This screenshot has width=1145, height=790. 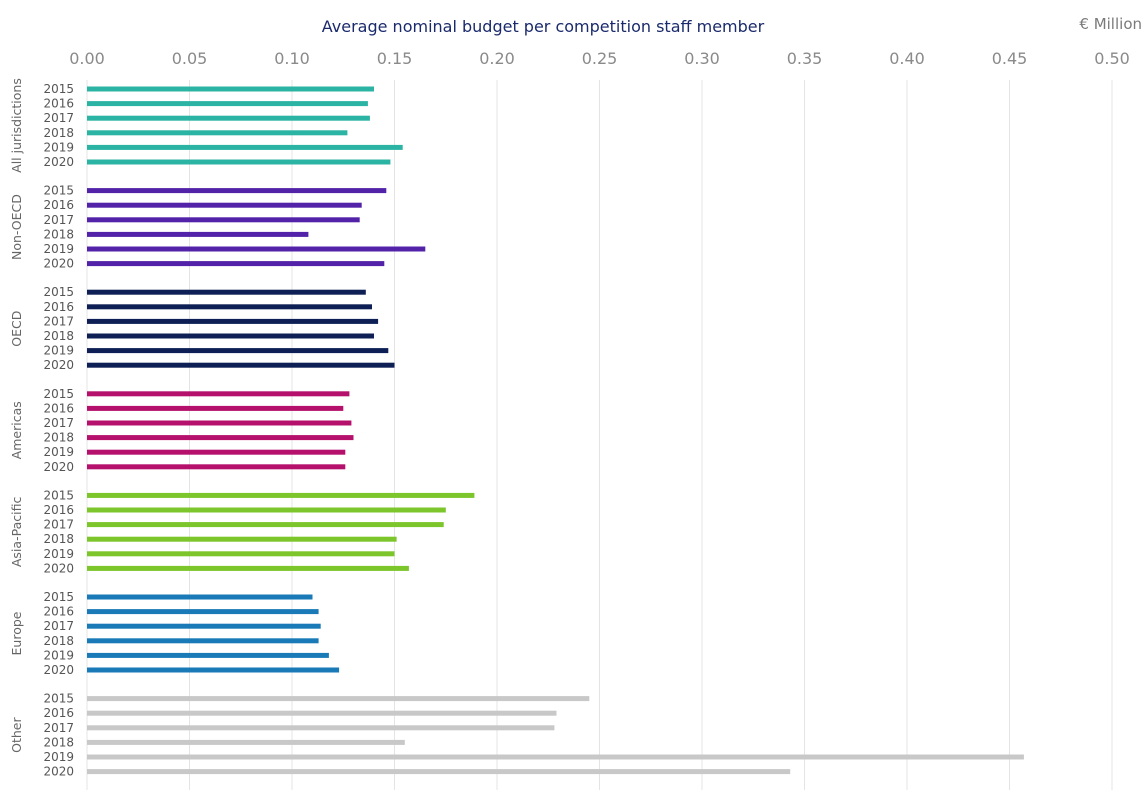 I want to click on group-label: Americas, so click(x=16, y=430).